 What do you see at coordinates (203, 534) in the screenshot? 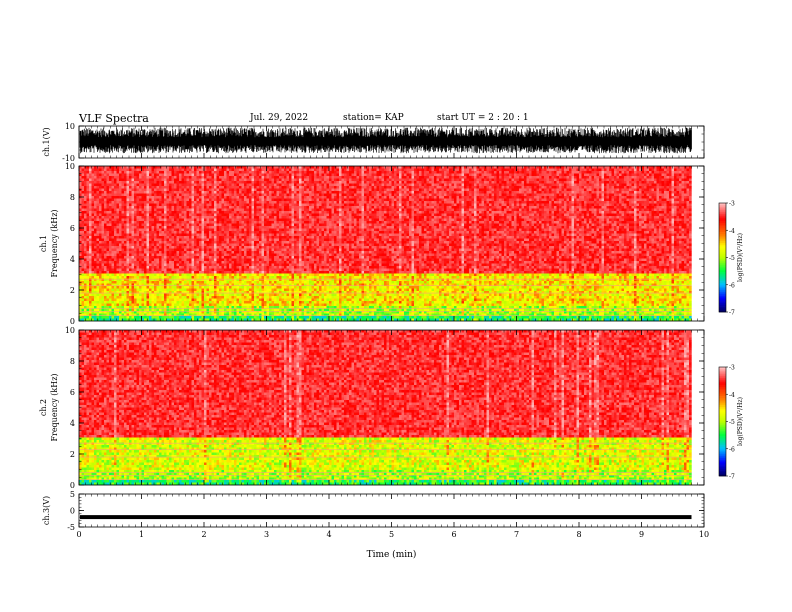
I see `x-tick-label: 2` at bounding box center [203, 534].